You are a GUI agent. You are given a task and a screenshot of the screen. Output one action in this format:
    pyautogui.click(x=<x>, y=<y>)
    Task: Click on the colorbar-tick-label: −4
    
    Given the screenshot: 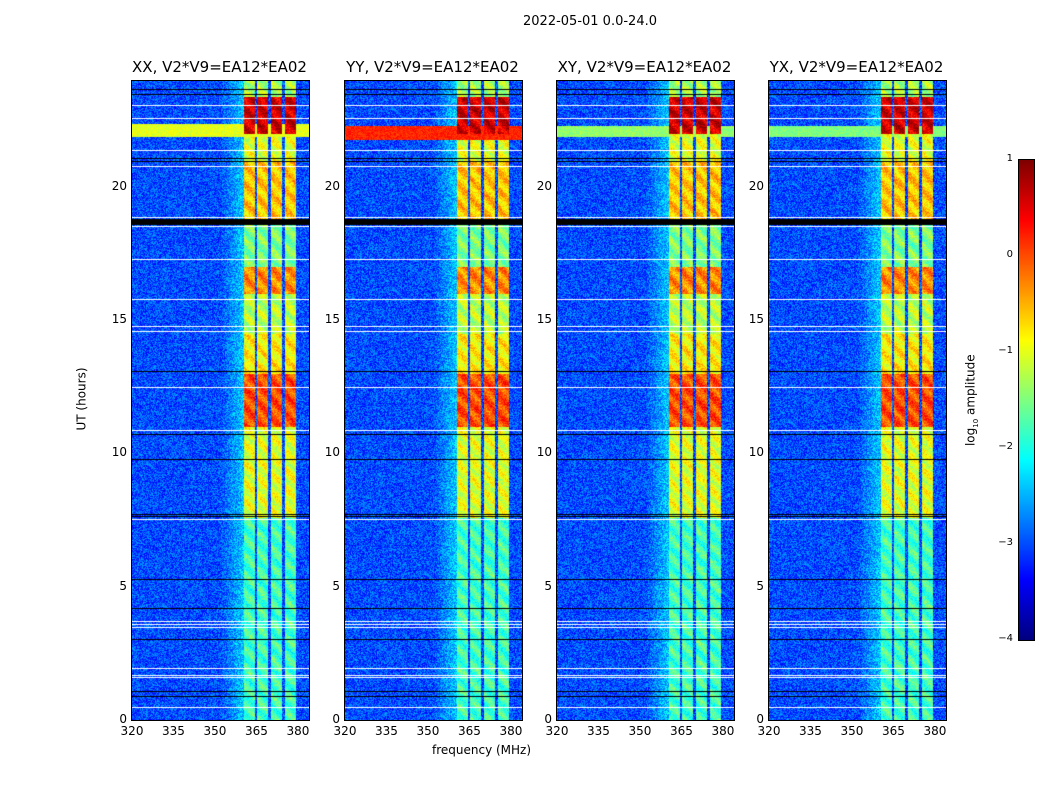 What is the action you would take?
    pyautogui.click(x=1005, y=638)
    